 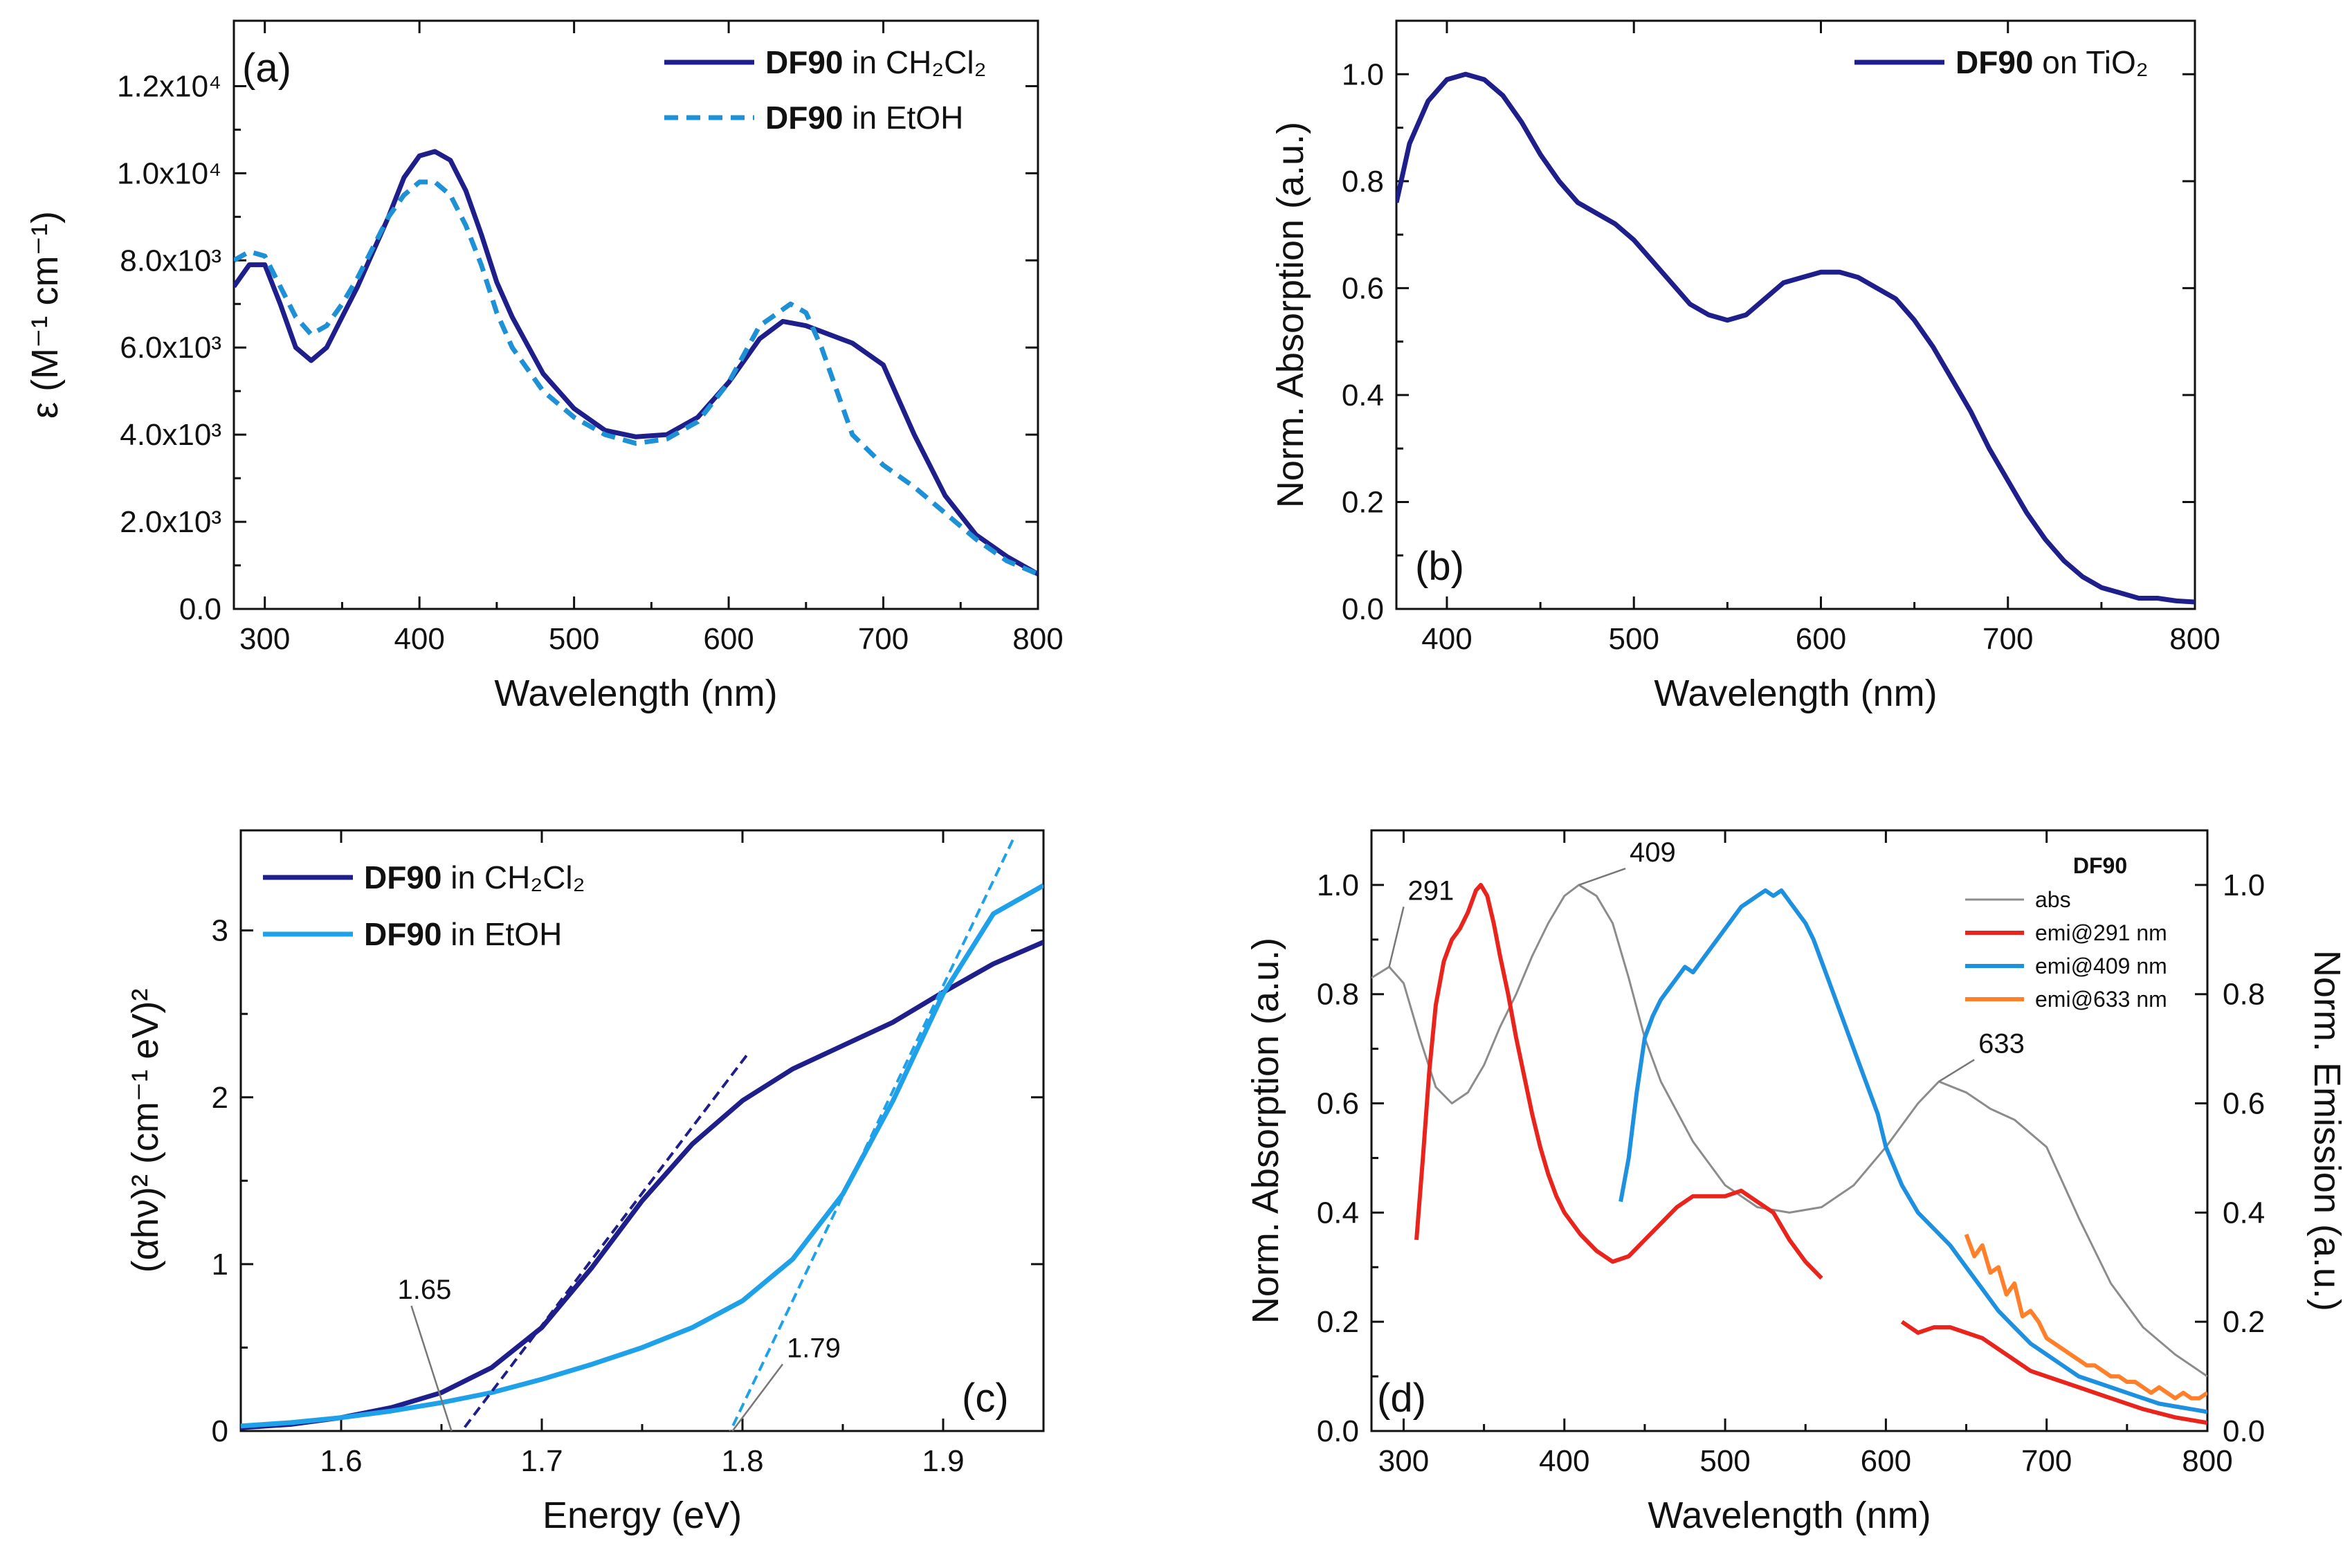 What do you see at coordinates (2244, 885) in the screenshot?
I see `y-tick-label-right: 1.0` at bounding box center [2244, 885].